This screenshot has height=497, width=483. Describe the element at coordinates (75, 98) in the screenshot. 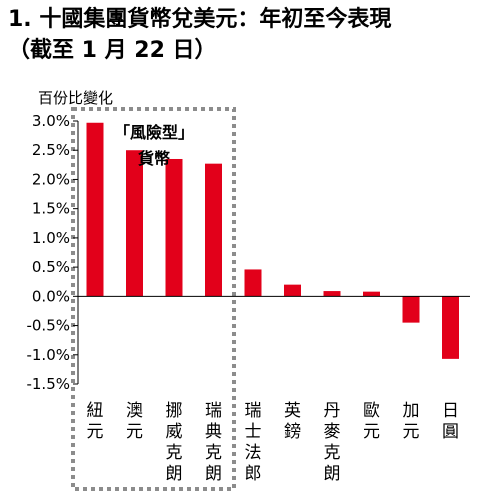

I see `y-axis-label: 百份比變化` at that location.